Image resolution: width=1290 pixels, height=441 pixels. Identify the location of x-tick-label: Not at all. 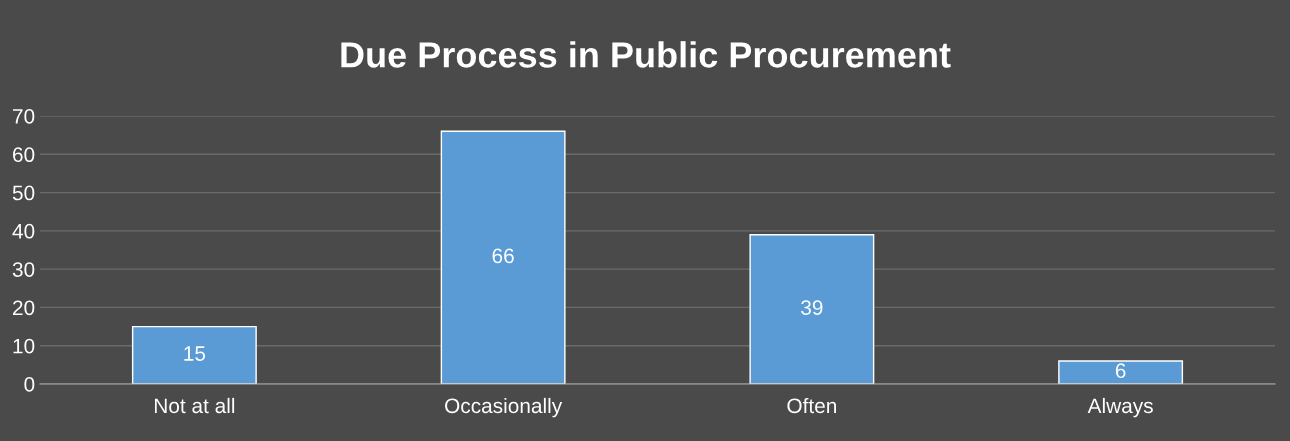
(194, 405).